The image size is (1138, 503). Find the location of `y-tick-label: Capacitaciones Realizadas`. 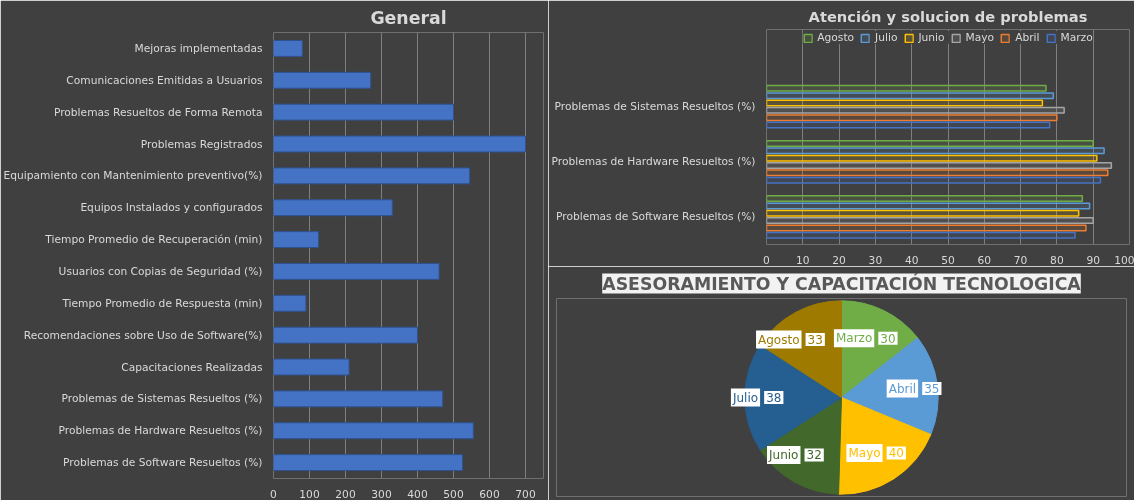

y-tick-label: Capacitaciones Realizadas is located at coordinates (192, 367).